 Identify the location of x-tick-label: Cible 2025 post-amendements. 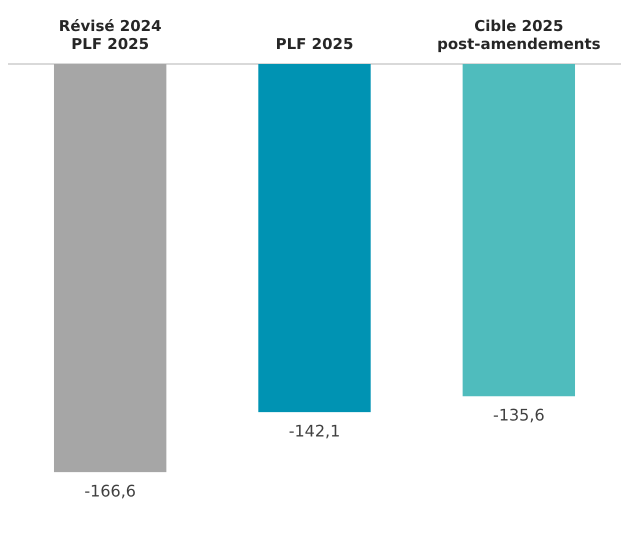
(519, 34).